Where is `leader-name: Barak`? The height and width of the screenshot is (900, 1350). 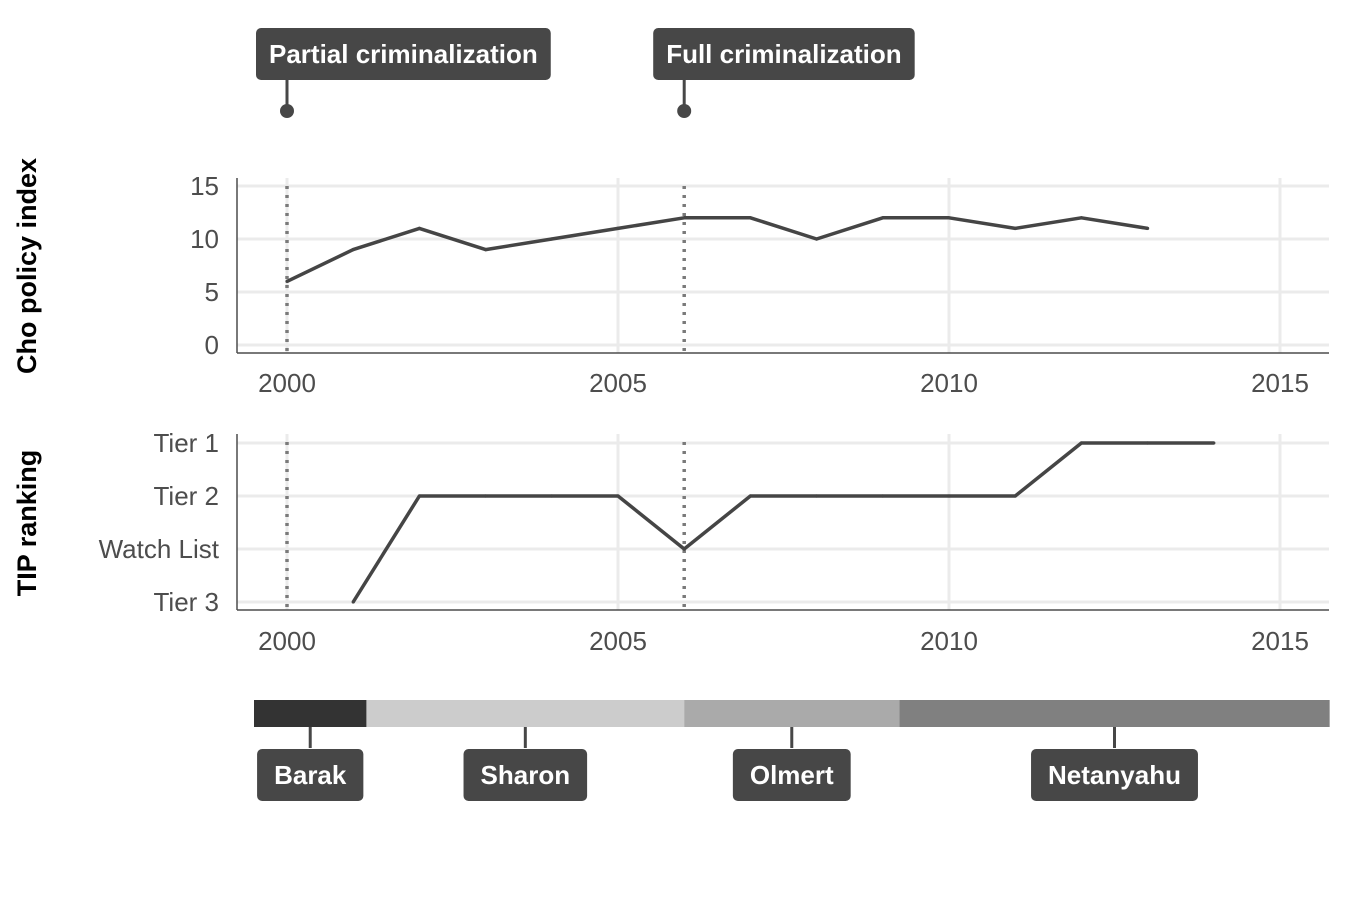
leader-name: Barak is located at coordinates (310, 775).